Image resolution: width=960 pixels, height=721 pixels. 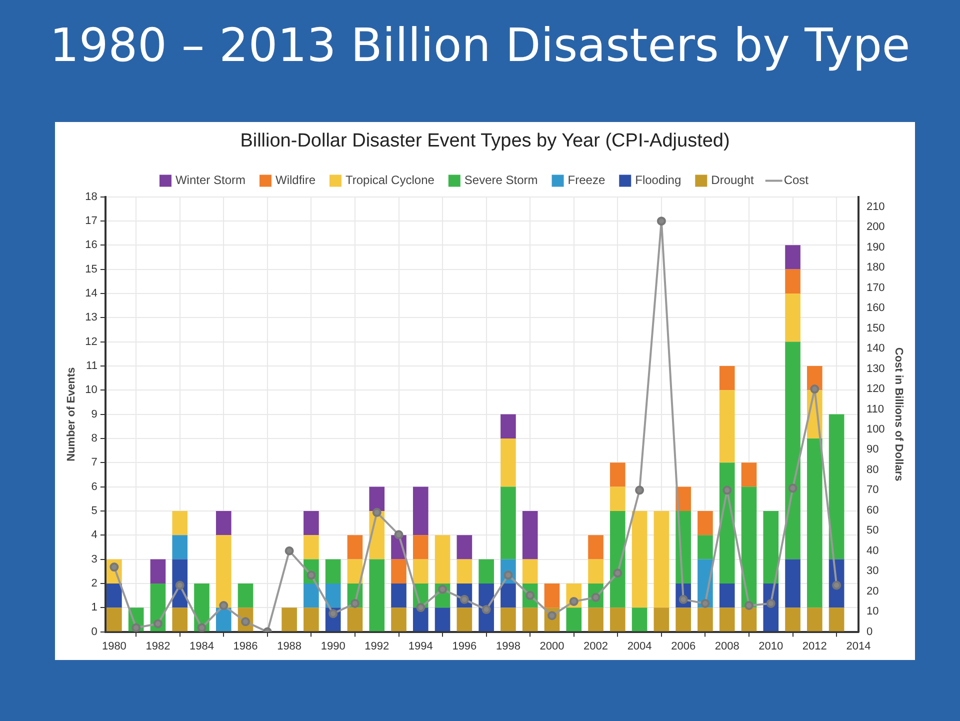 I want to click on x-tick-label: 2012, so click(x=814, y=646).